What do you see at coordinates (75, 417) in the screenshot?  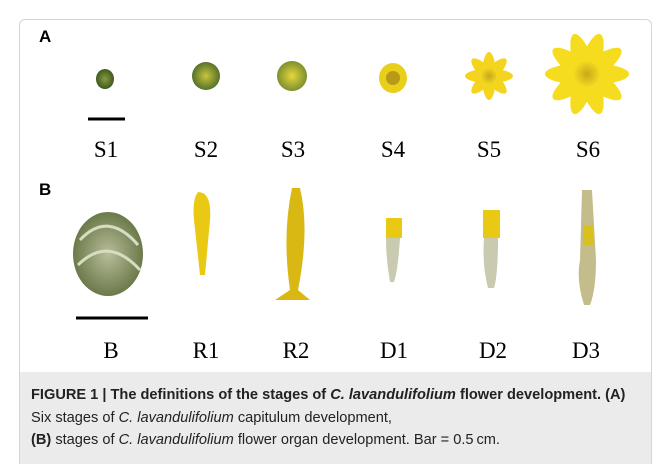 I see `caption-text: Six stages of` at bounding box center [75, 417].